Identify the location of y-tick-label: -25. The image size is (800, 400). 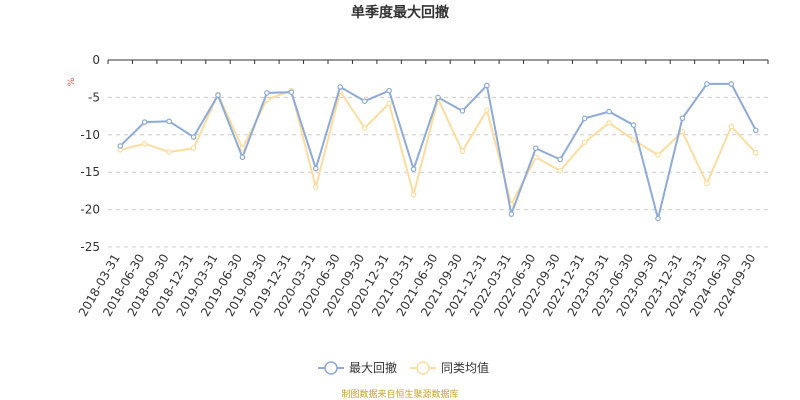
(90, 247).